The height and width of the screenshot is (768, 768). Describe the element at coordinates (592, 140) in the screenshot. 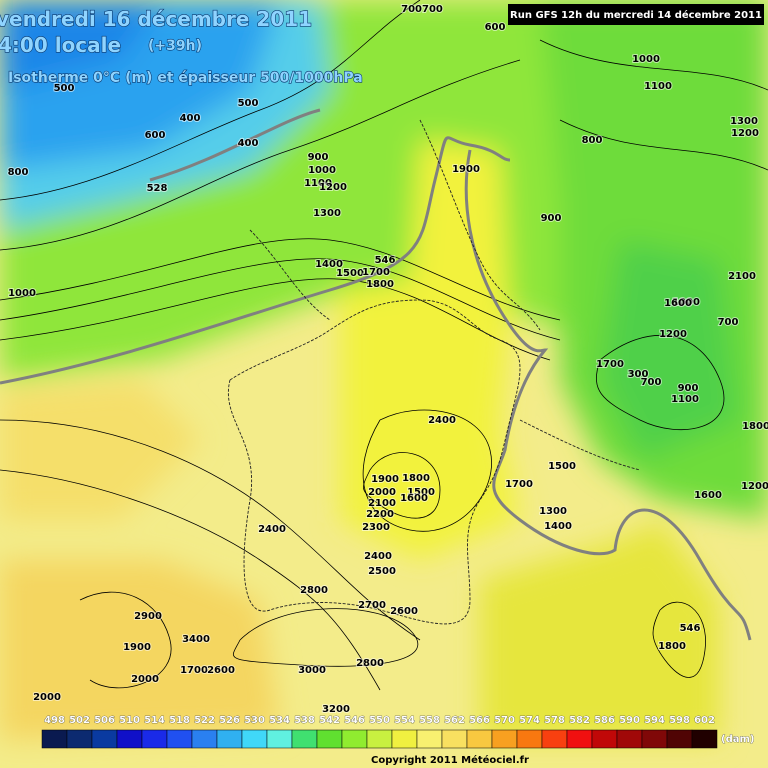

I see `contour-label: 800` at that location.